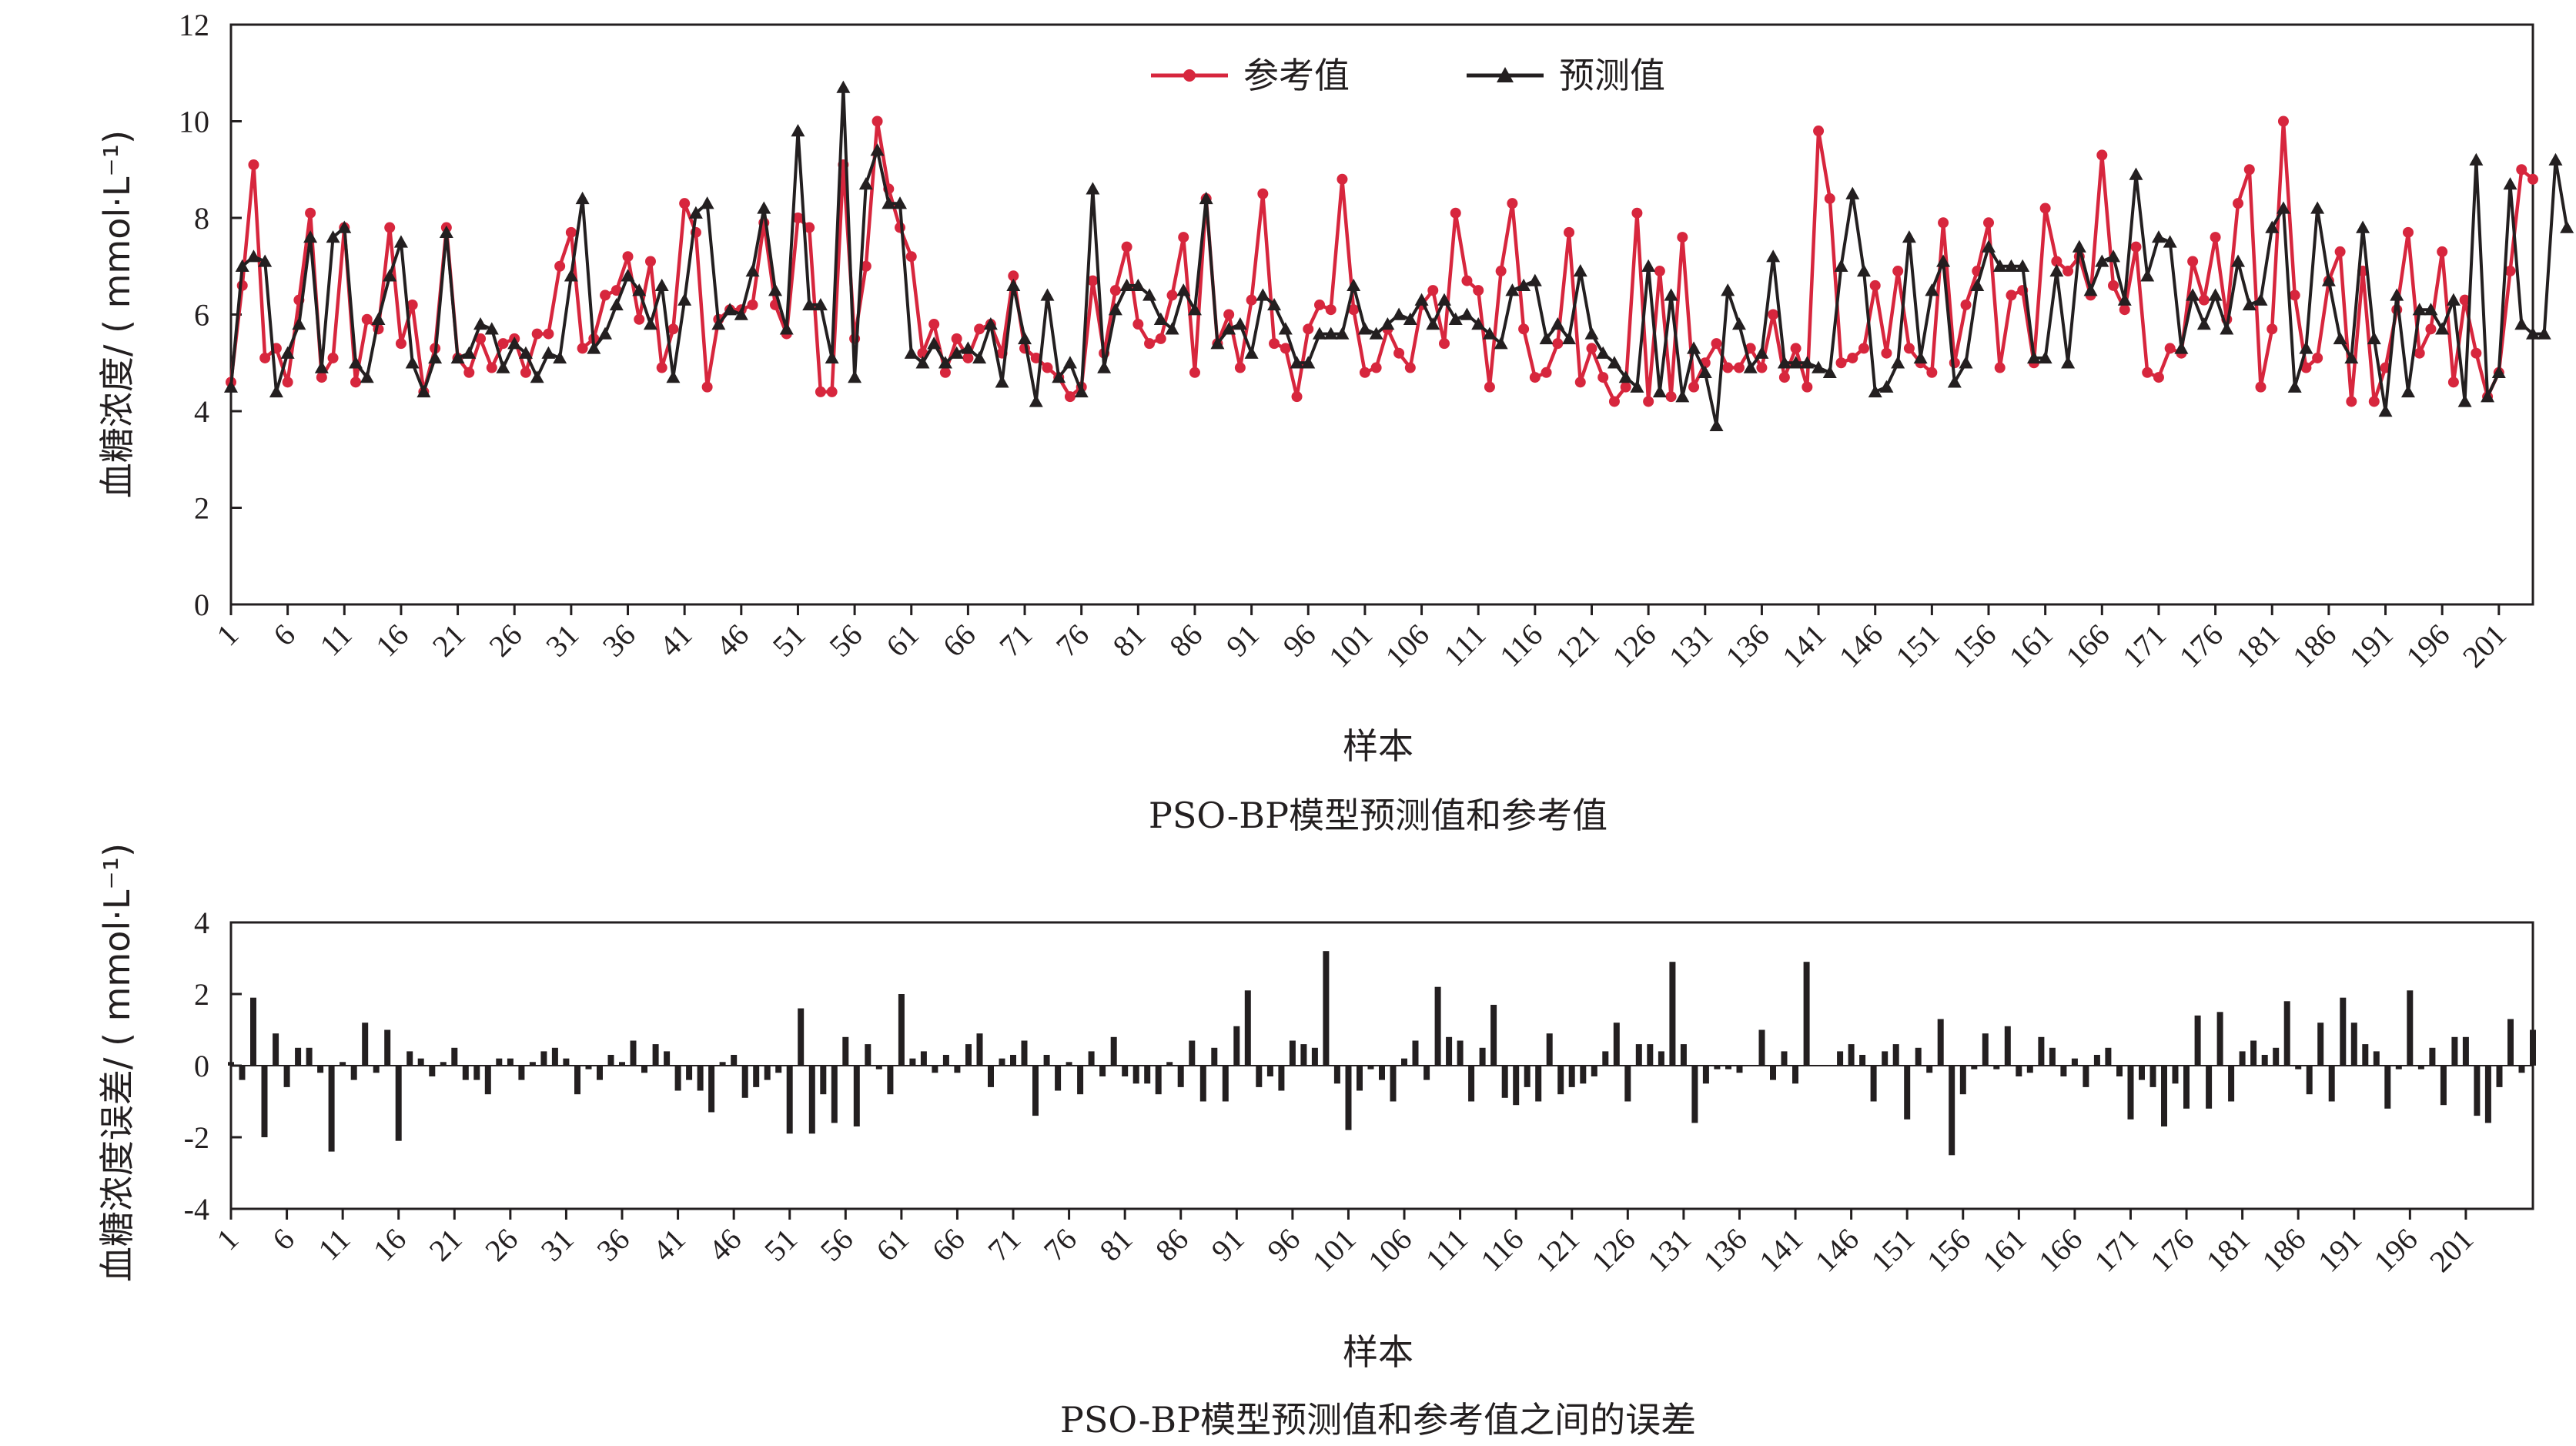 This screenshot has width=2576, height=1446. I want to click on bottom-y-tick-label: -2, so click(197, 1137).